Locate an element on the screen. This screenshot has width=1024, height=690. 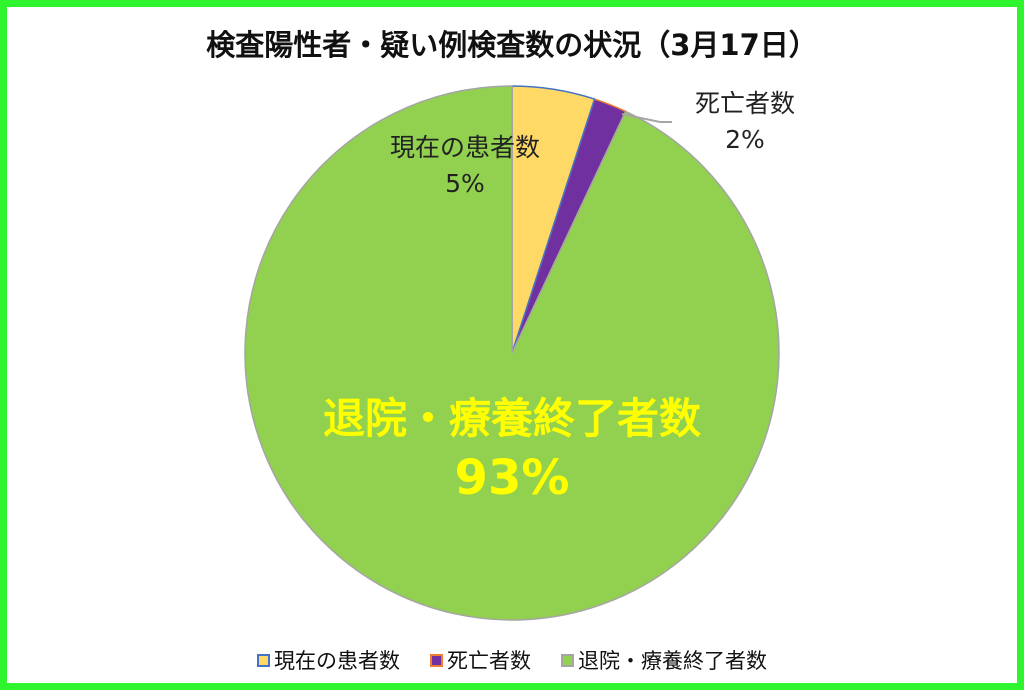
slice-label-deaths: 死亡者数 2% is located at coordinates (745, 122).